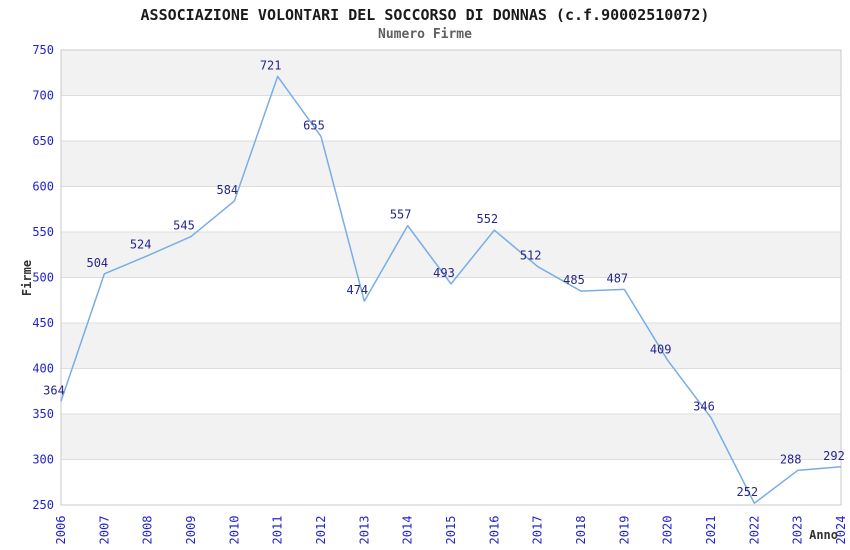 Image resolution: width=850 pixels, height=550 pixels. I want to click on y-tick-label: 400, so click(43, 369).